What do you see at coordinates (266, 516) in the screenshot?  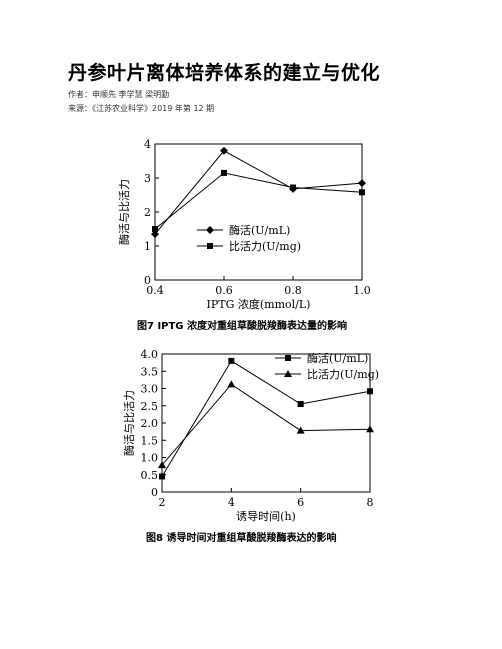 I see `x-axis-label: 诱导时间(h)` at bounding box center [266, 516].